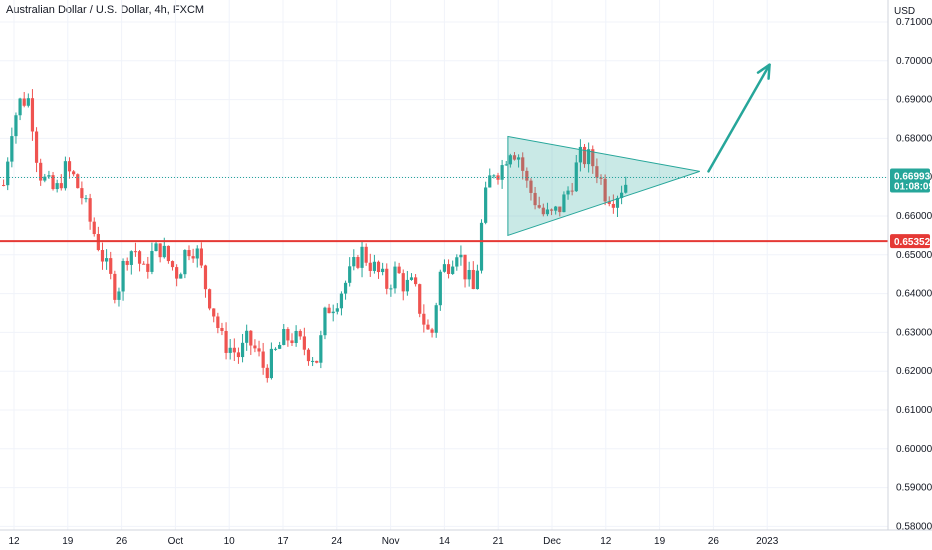 The height and width of the screenshot is (550, 932). What do you see at coordinates (912, 242) in the screenshot?
I see `support-price-value: 0.65352` at bounding box center [912, 242].